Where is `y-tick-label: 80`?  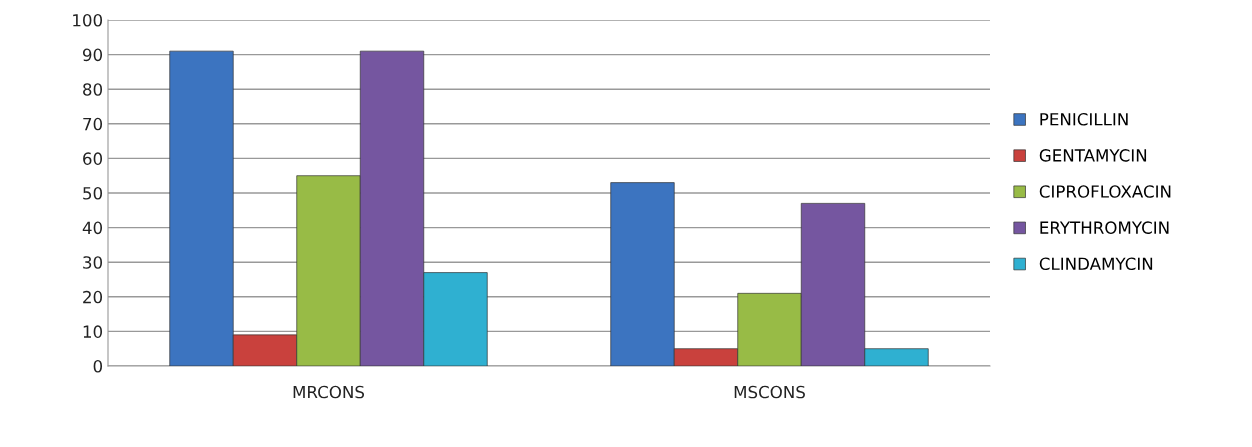 y-tick-label: 80 is located at coordinates (93, 89).